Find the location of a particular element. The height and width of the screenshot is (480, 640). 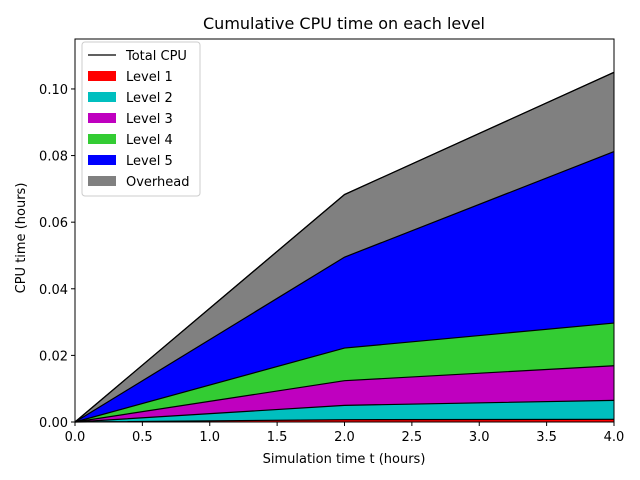

x-tick-label: 1.0 is located at coordinates (209, 437).